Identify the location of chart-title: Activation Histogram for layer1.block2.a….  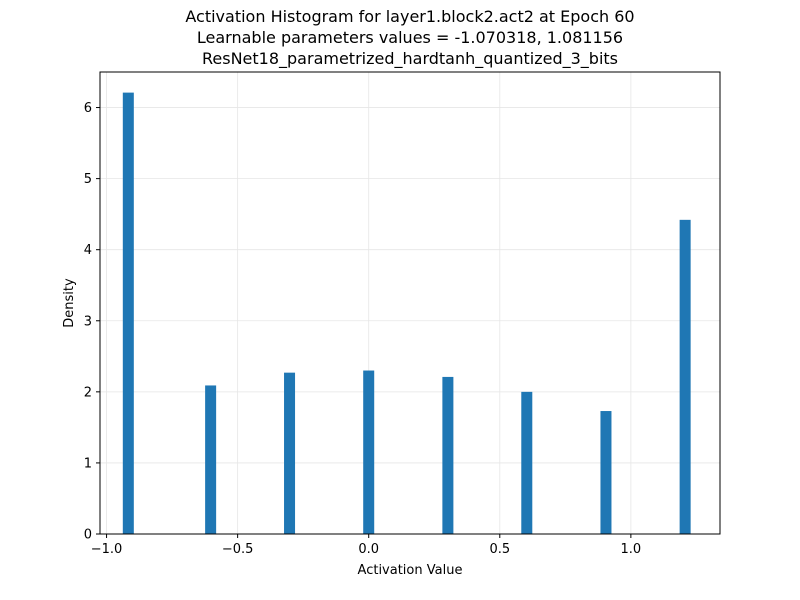
(400, 37).